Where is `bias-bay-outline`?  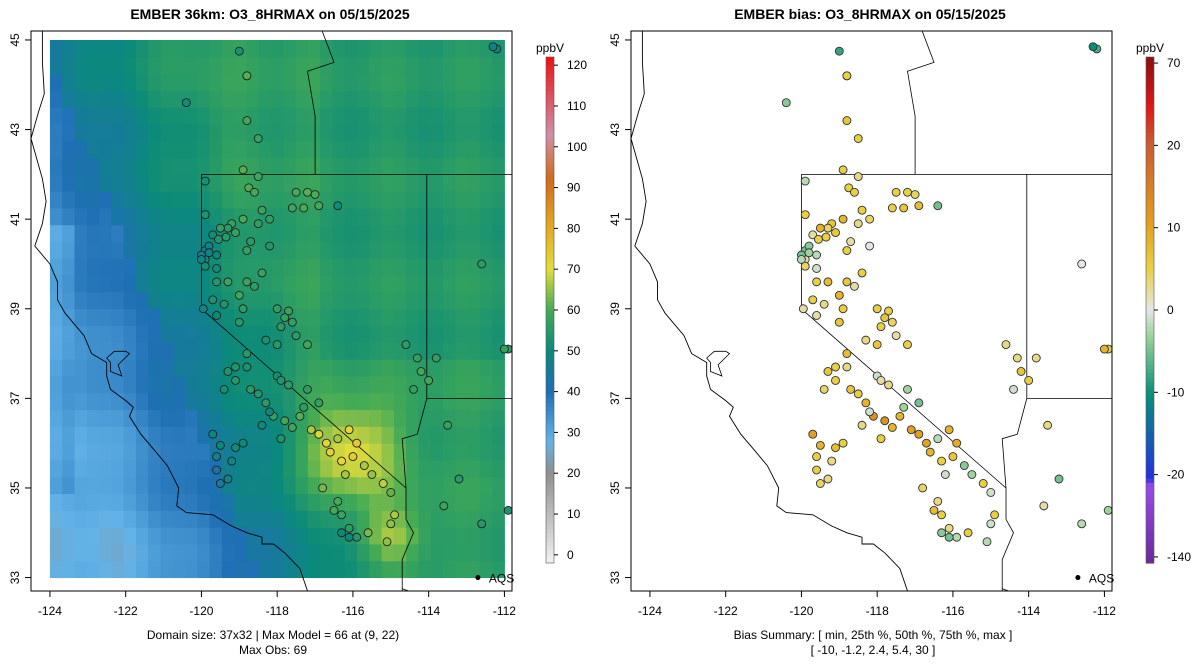 bias-bay-outline is located at coordinates (718, 363).